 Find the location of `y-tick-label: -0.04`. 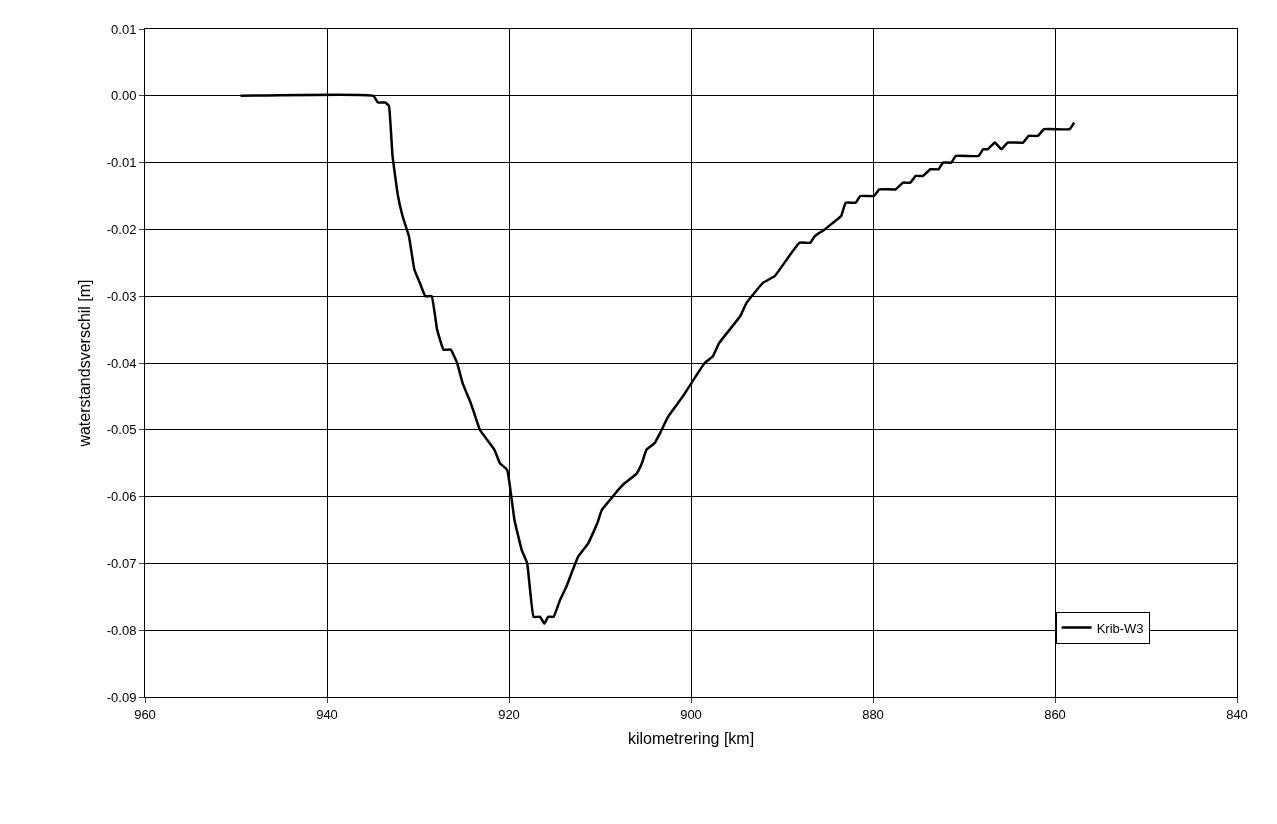

y-tick-label: -0.04 is located at coordinates (121, 363).